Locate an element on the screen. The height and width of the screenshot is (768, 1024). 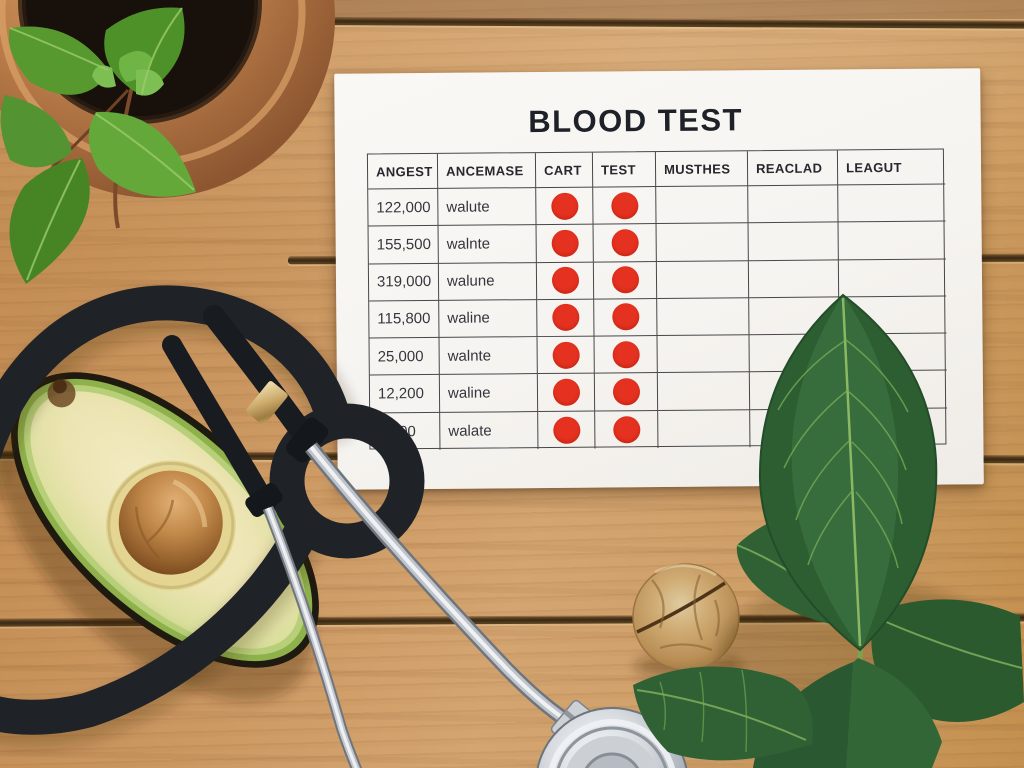
table-cell: 155,500 is located at coordinates (403, 245).